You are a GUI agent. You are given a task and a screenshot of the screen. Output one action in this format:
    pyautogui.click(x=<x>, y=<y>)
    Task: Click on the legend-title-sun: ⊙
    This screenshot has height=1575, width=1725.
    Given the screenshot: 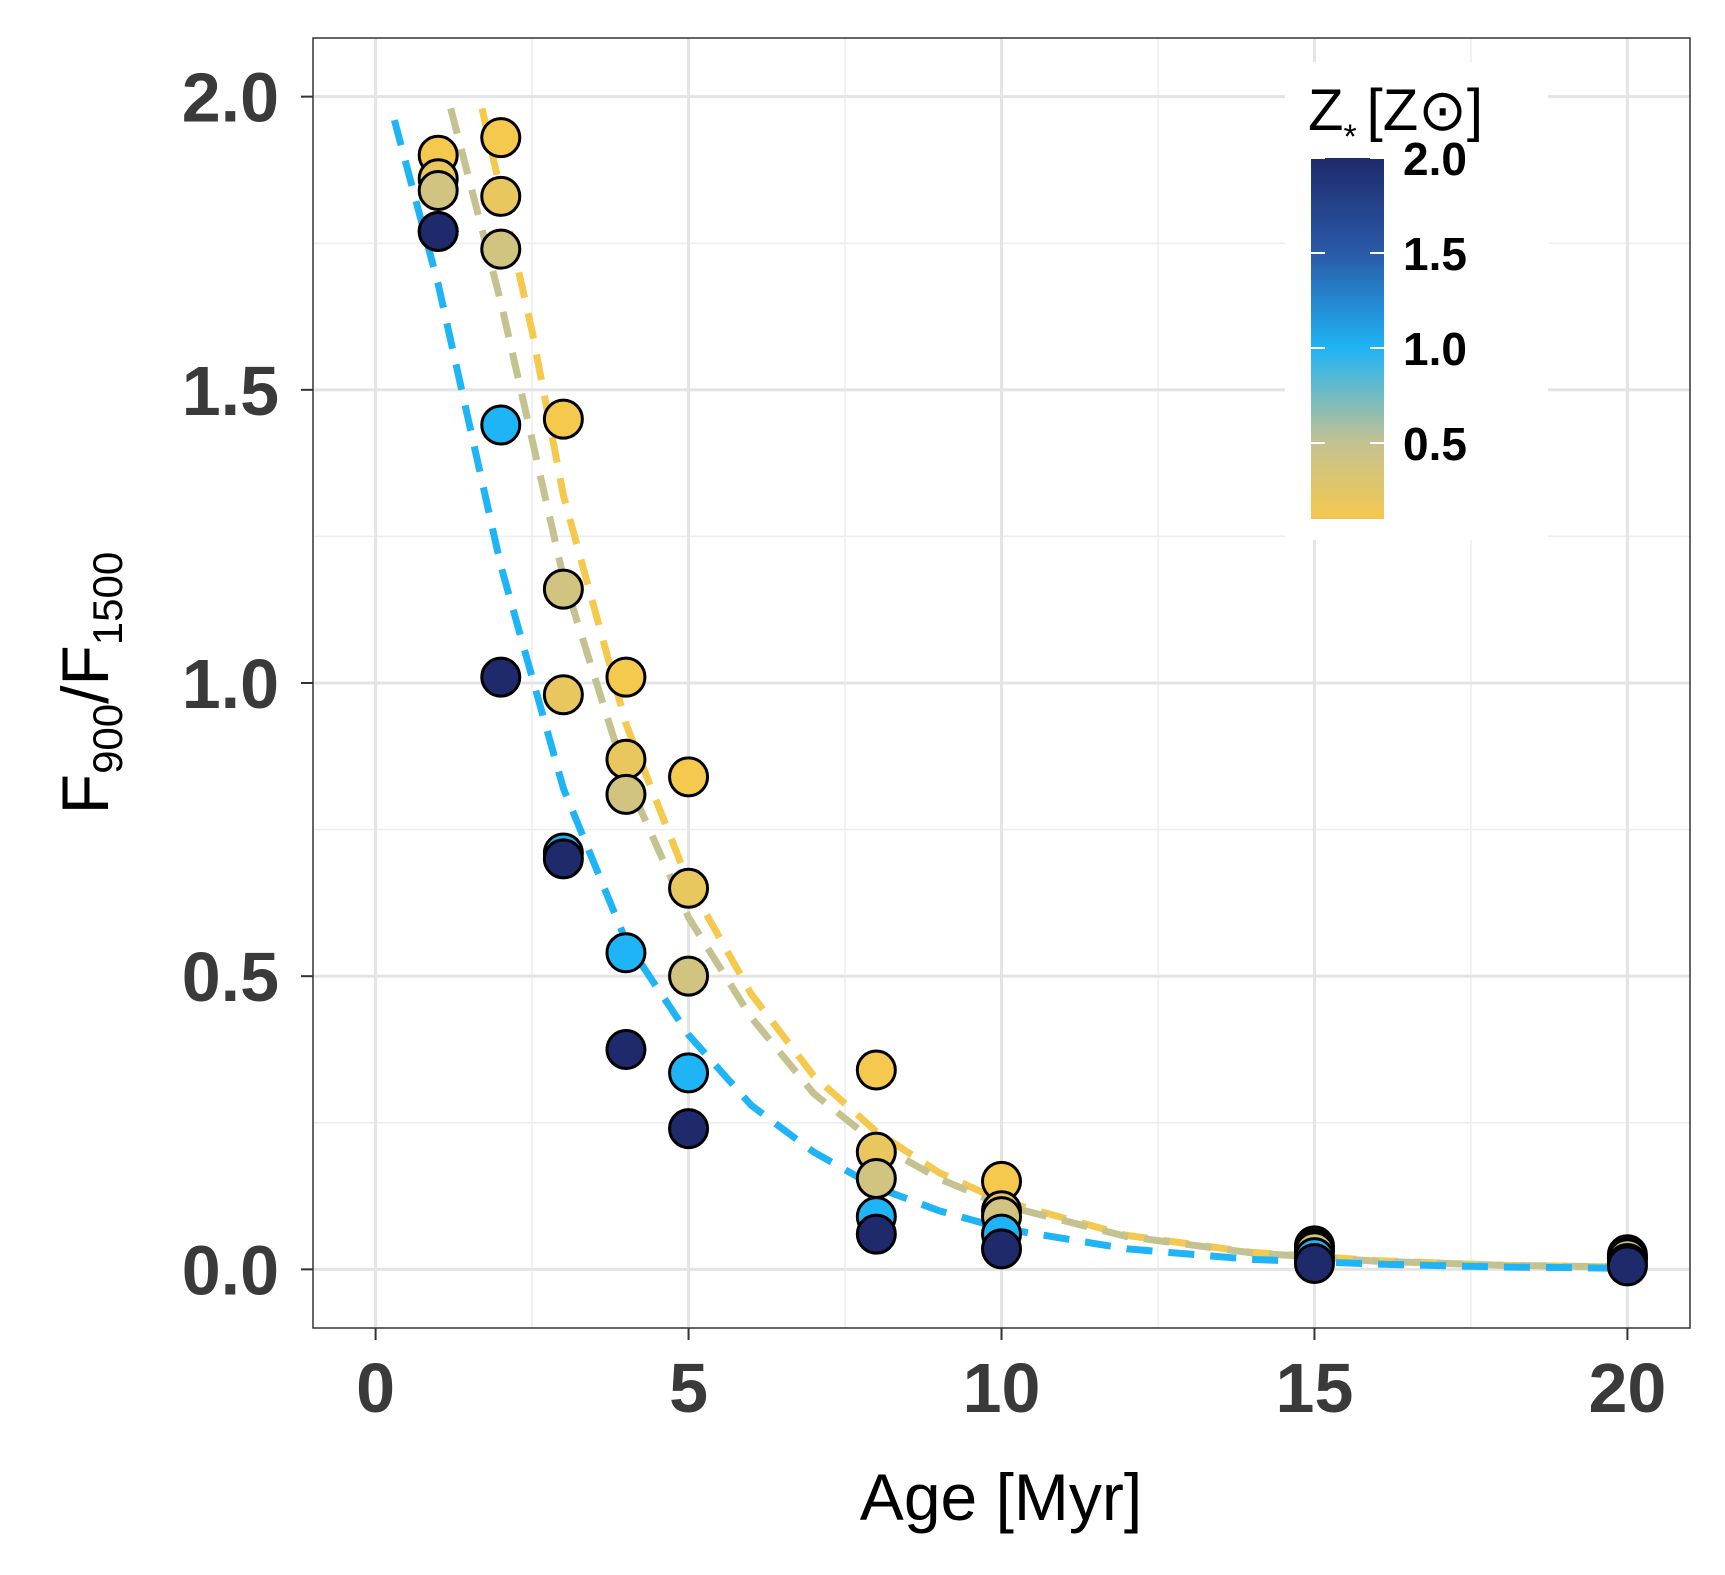 What is the action you would take?
    pyautogui.click(x=1442, y=110)
    